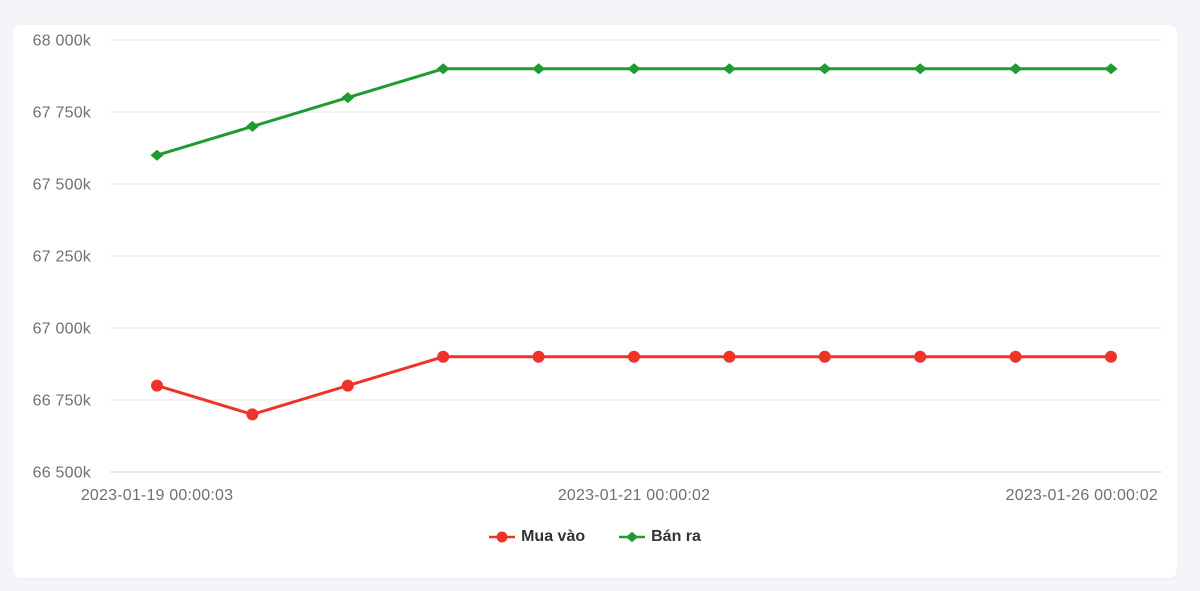 This screenshot has width=1200, height=591. What do you see at coordinates (634, 495) in the screenshot?
I see `x-axis-label: 2023-01-21 00:00:02` at bounding box center [634, 495].